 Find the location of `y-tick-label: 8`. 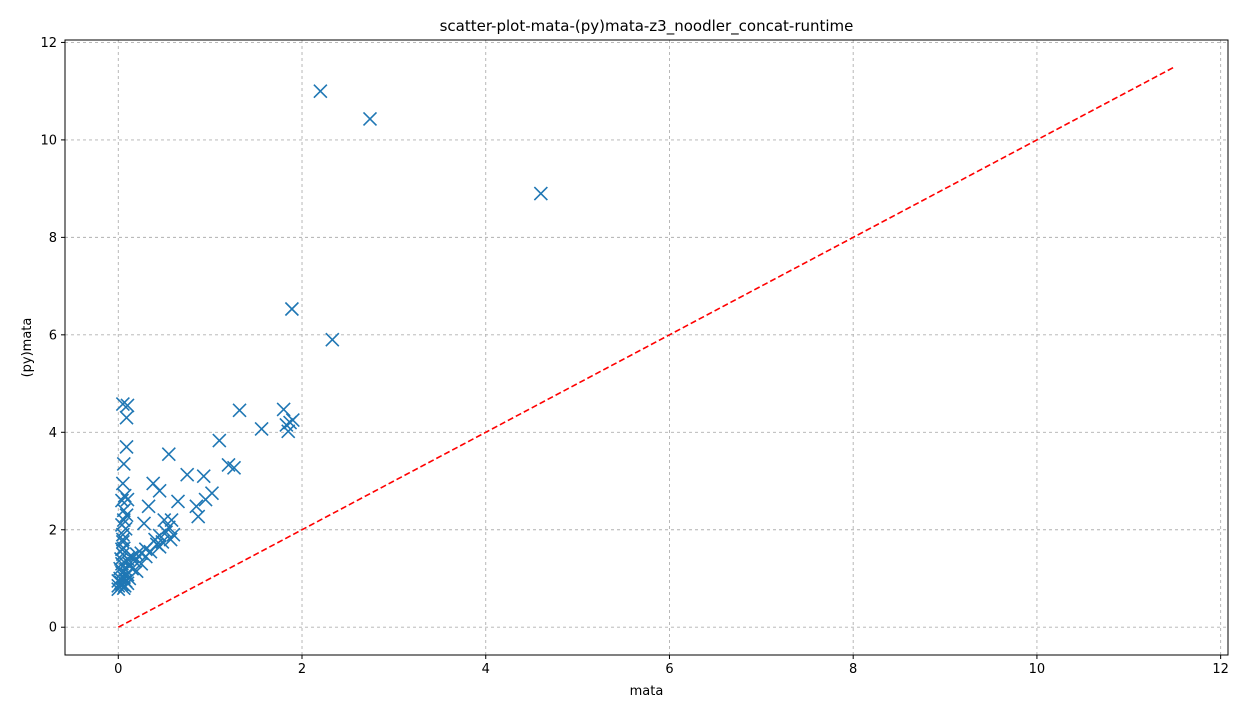

y-tick-label: 8 is located at coordinates (53, 238).